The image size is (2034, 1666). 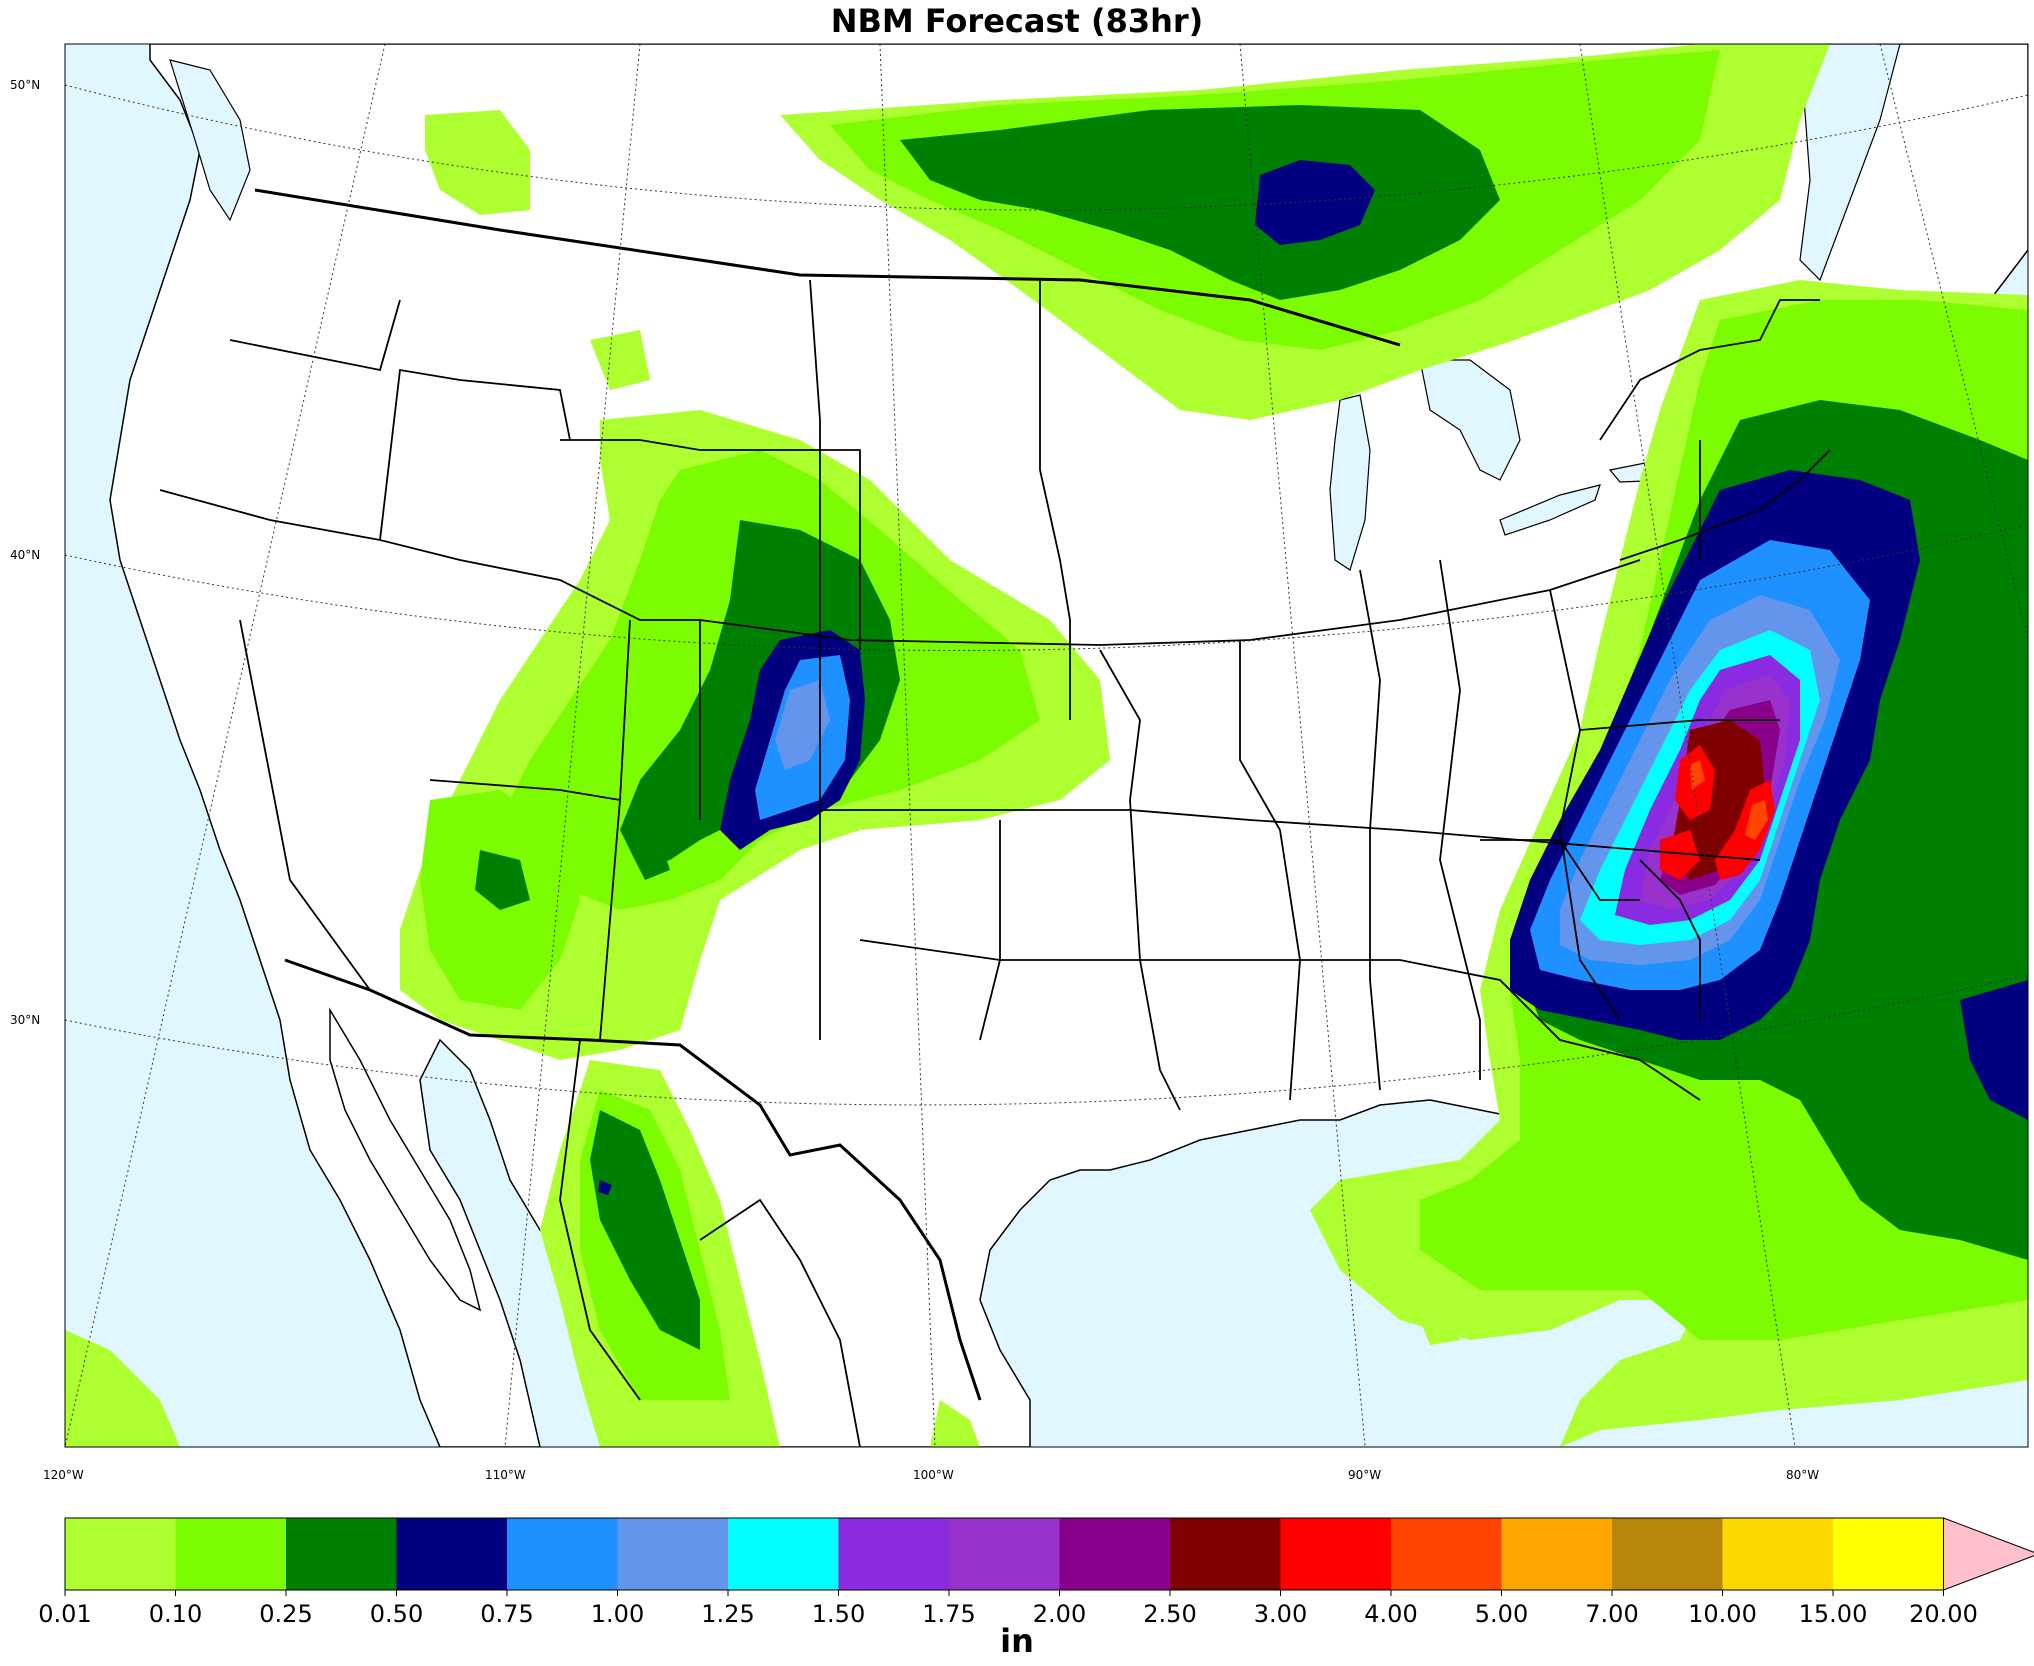 I want to click on lon-label-80w: 80°W, so click(x=1803, y=1475).